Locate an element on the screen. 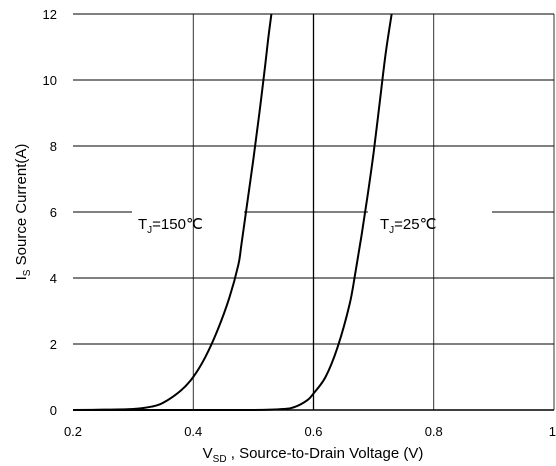 This screenshot has height=466, width=556. y-tick-label: 2 is located at coordinates (53, 344).